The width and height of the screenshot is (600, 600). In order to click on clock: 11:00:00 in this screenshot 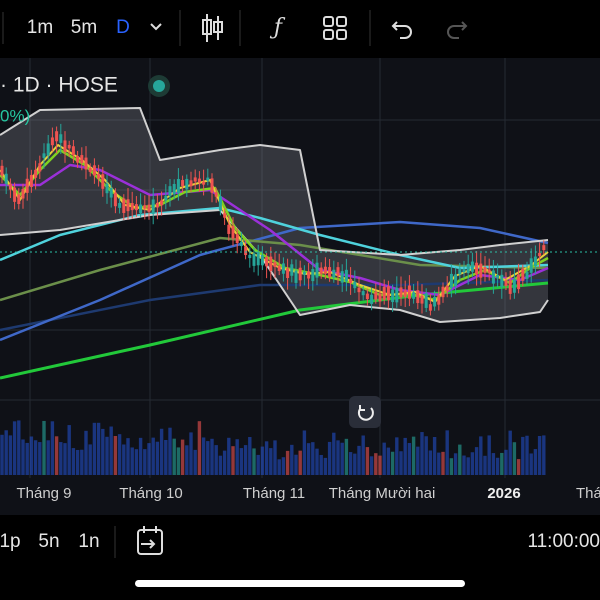, I will do `click(563, 541)`.